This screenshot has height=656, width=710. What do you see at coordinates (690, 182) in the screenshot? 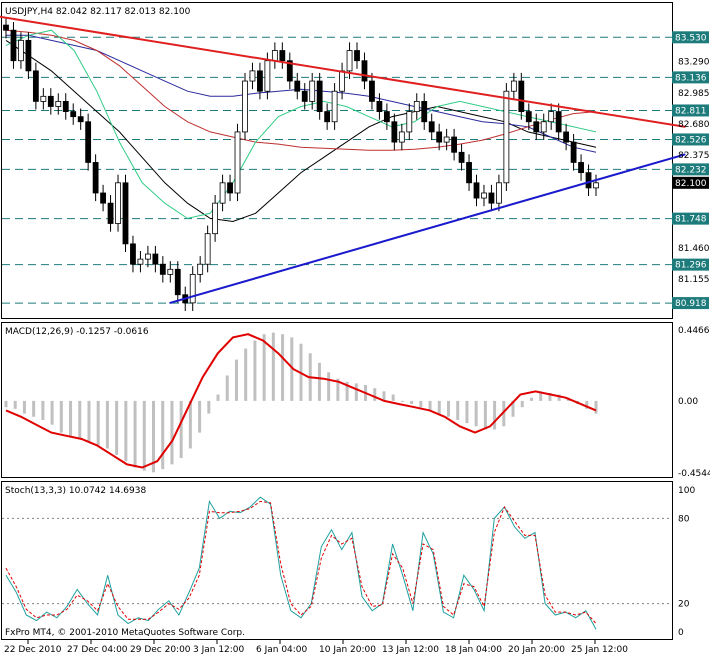
I see `current-price-tag` at bounding box center [690, 182].